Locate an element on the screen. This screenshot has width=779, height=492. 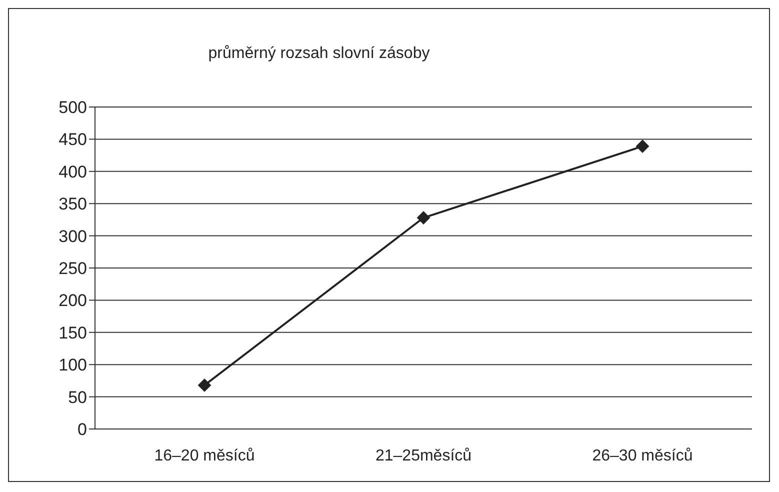
chart-title: průměrný rozsah slovní zásoby is located at coordinates (319, 54).